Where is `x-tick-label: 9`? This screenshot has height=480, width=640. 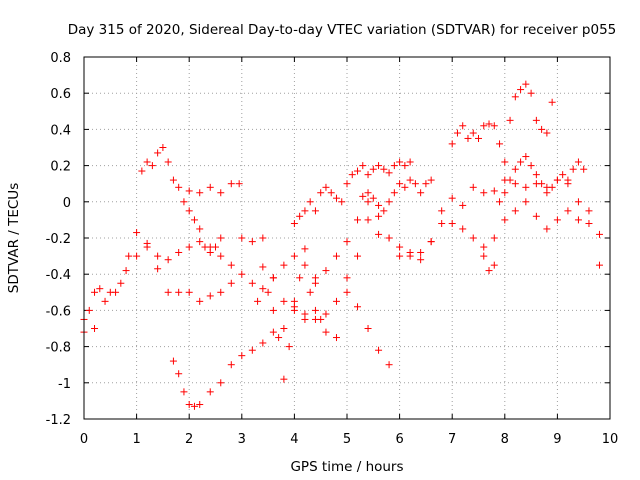
x-tick-label: 9 is located at coordinates (557, 439).